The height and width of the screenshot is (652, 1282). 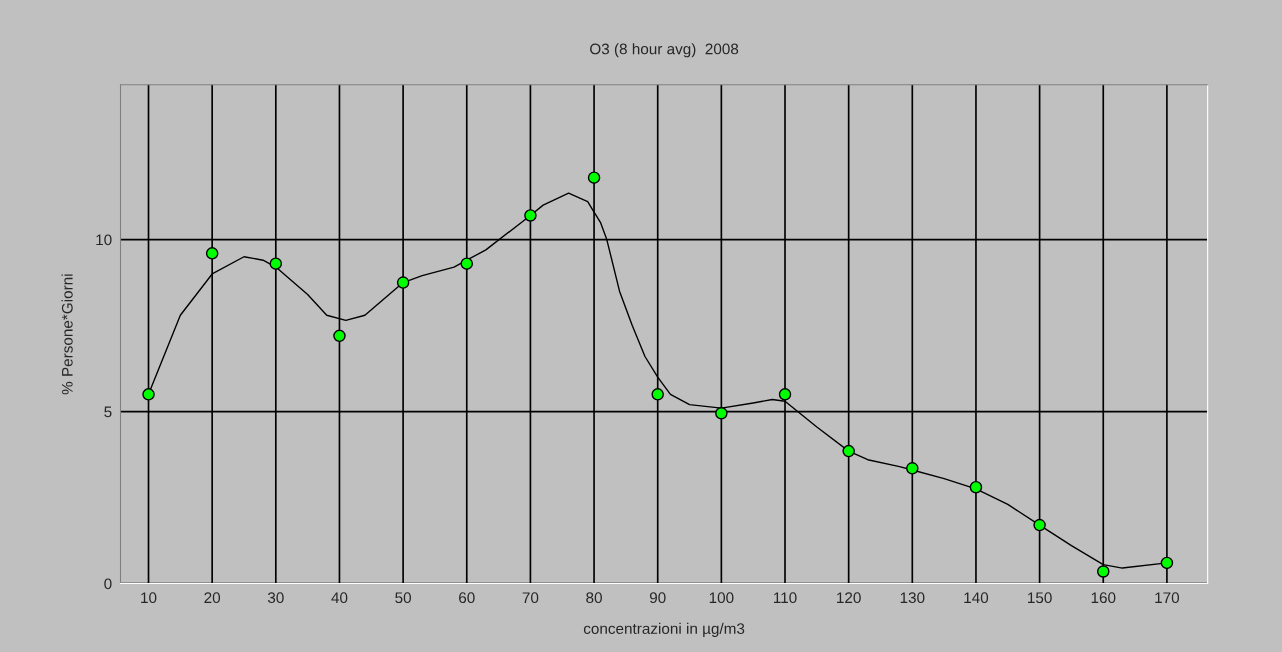 I want to click on x-tick-label: 110, so click(x=785, y=598).